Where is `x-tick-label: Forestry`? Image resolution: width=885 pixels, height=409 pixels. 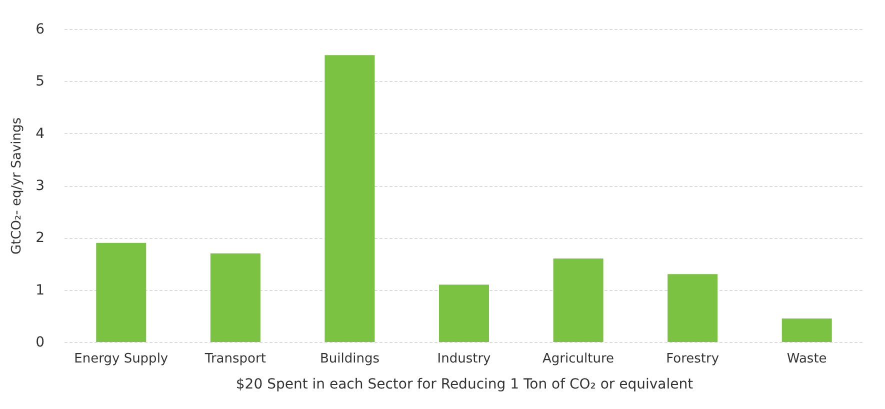 x-tick-label: Forestry is located at coordinates (693, 359).